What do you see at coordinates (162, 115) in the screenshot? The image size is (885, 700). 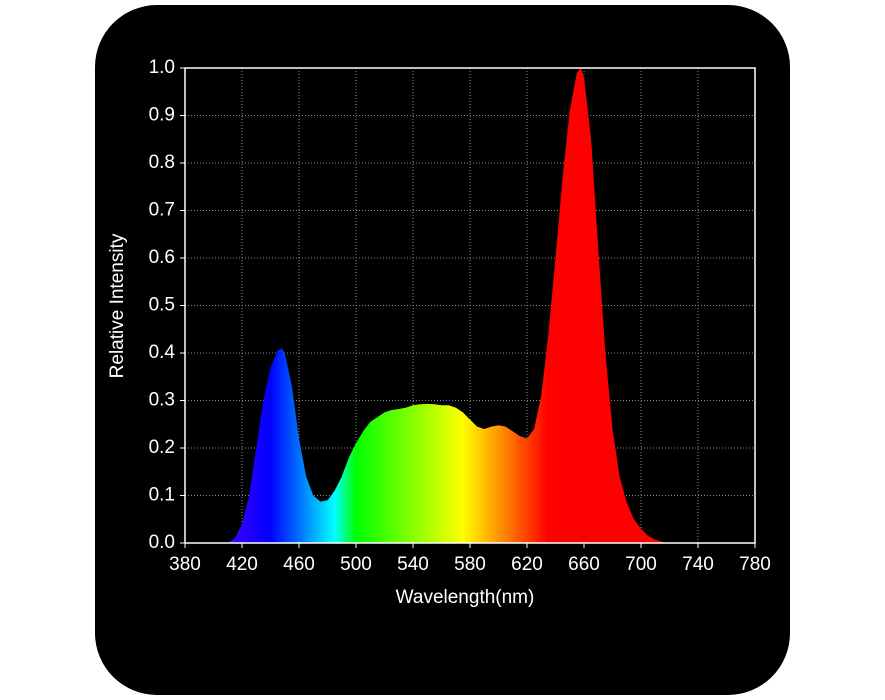 I see `y-tick-label: 0.9` at bounding box center [162, 115].